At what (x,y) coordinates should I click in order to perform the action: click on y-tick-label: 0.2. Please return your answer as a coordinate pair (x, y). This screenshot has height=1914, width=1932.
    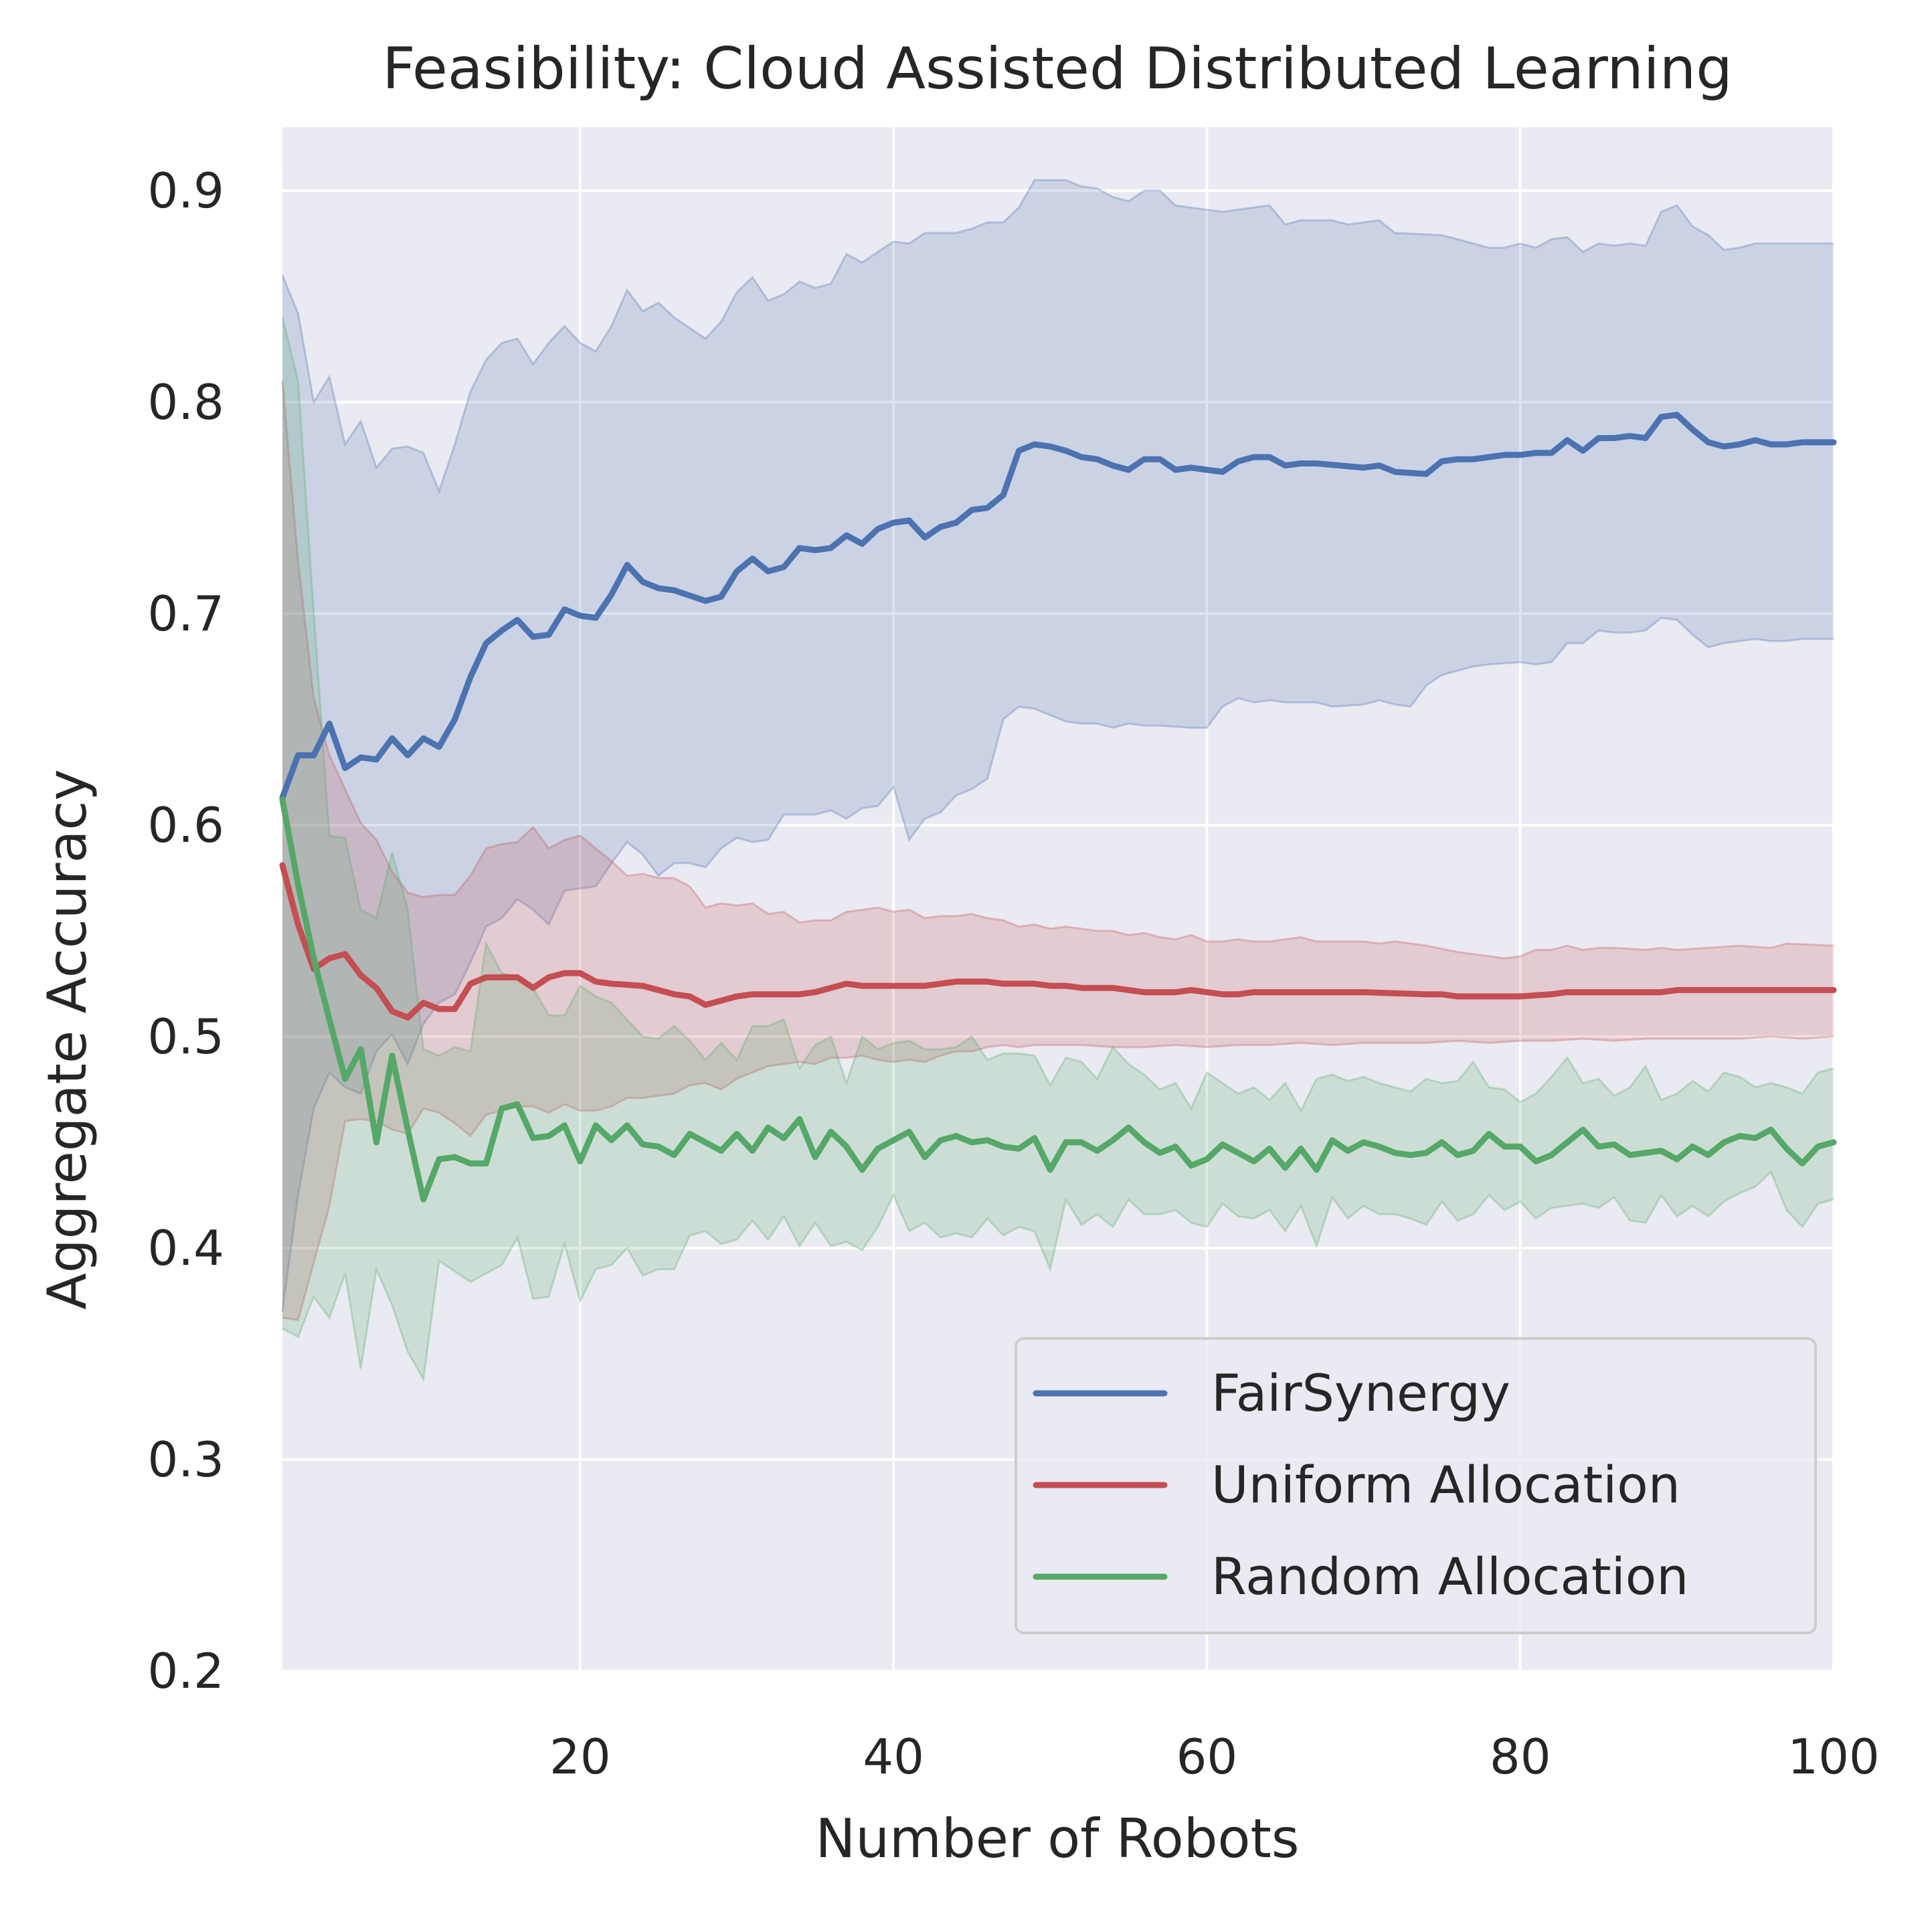
    Looking at the image, I should click on (185, 1671).